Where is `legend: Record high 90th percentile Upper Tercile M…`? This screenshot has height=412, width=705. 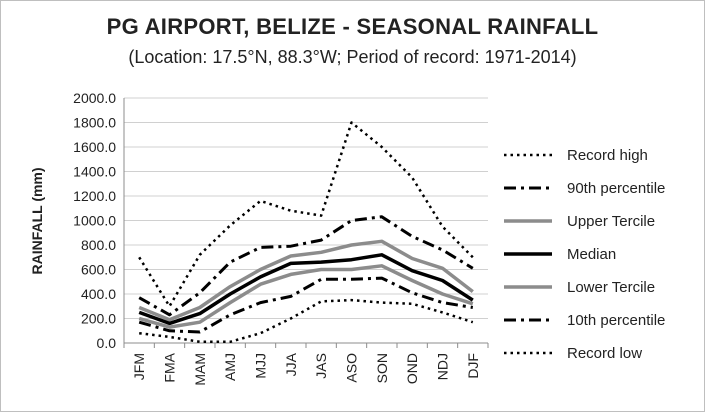
legend: Record high 90th percentile Upper Tercile M… is located at coordinates (584, 254).